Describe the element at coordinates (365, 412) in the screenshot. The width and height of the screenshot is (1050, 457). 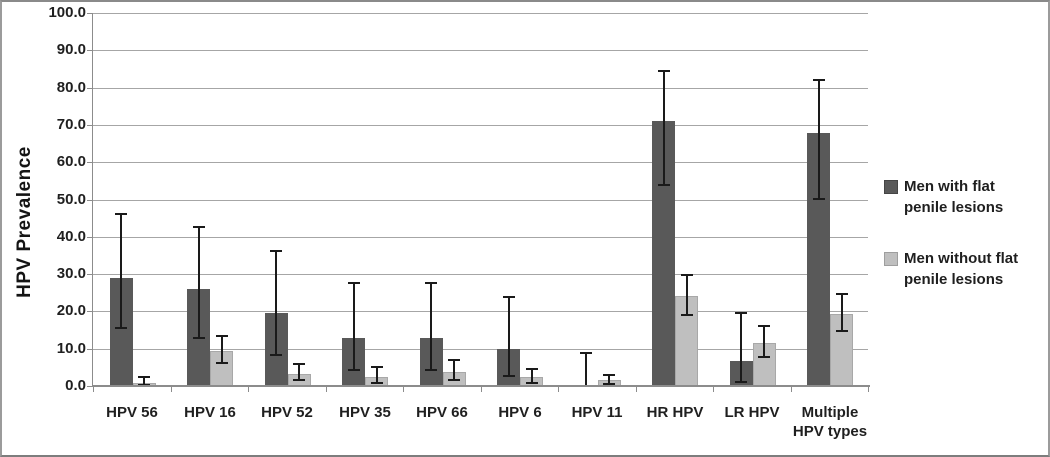
I see `x-category-label: HPV 35` at that location.